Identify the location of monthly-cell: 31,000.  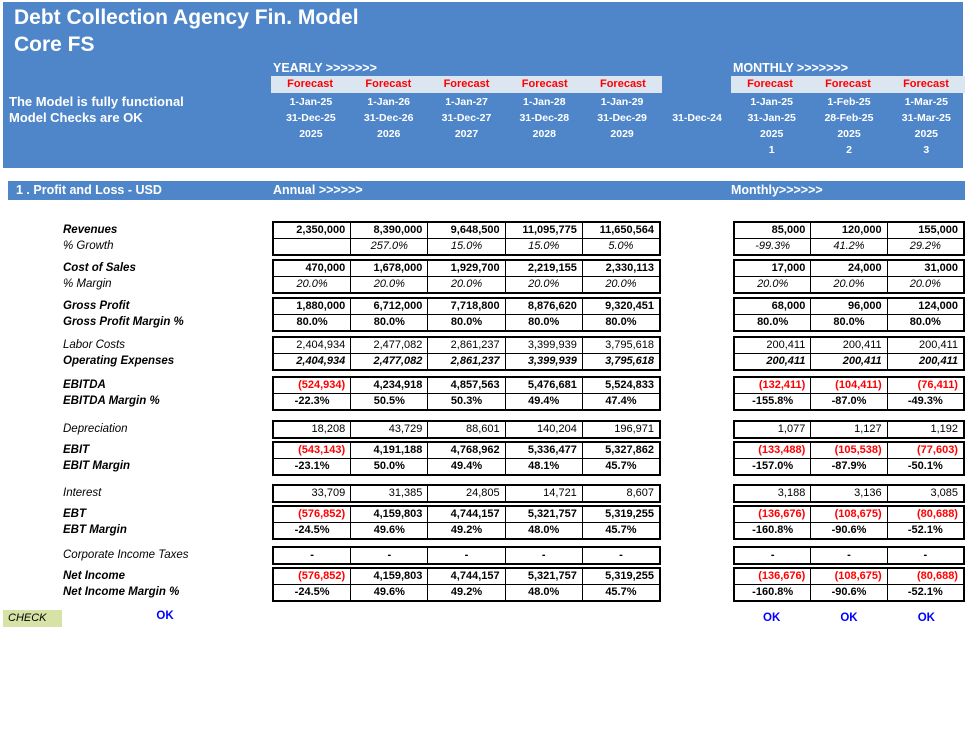
(924, 268).